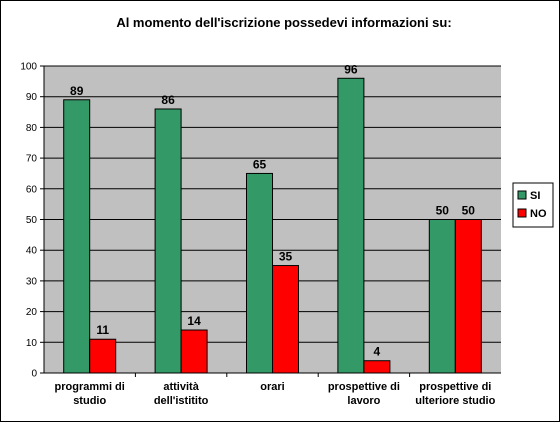  I want to click on y-tick-label: 40, so click(32, 251).